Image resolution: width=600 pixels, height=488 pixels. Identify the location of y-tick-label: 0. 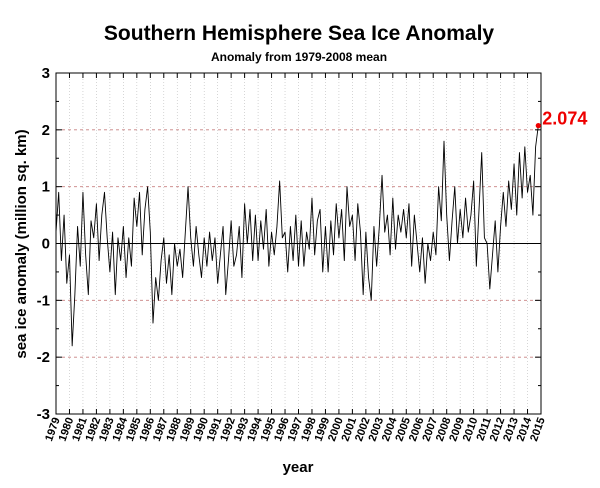
(46, 244).